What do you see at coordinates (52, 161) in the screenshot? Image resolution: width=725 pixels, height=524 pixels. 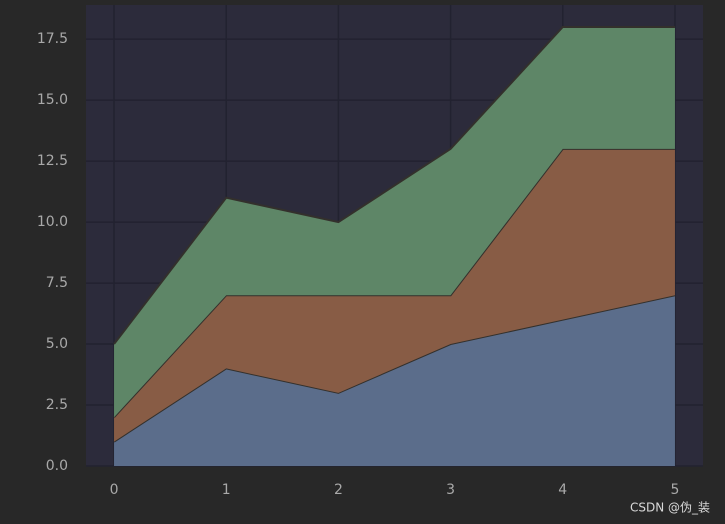 I see `y-tick-label: 12.5` at bounding box center [52, 161].